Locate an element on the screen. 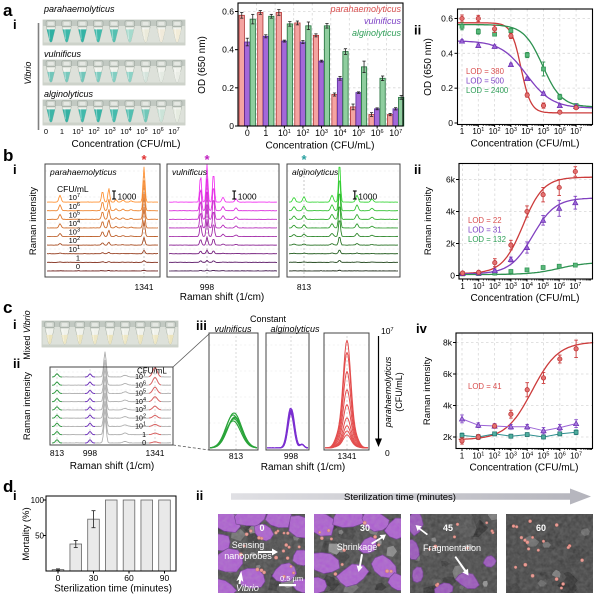 This screenshot has height=600, width=600. svg-text: Sensing is located at coordinates (248, 545).